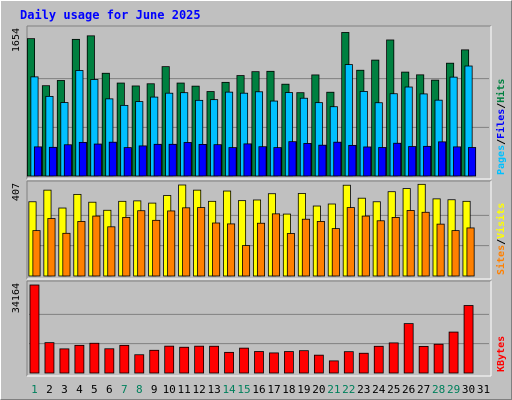 This screenshot has width=512, height=400. What do you see at coordinates (501, 106) in the screenshot?
I see `panel-hits-side-sep-2: /` at bounding box center [501, 106].